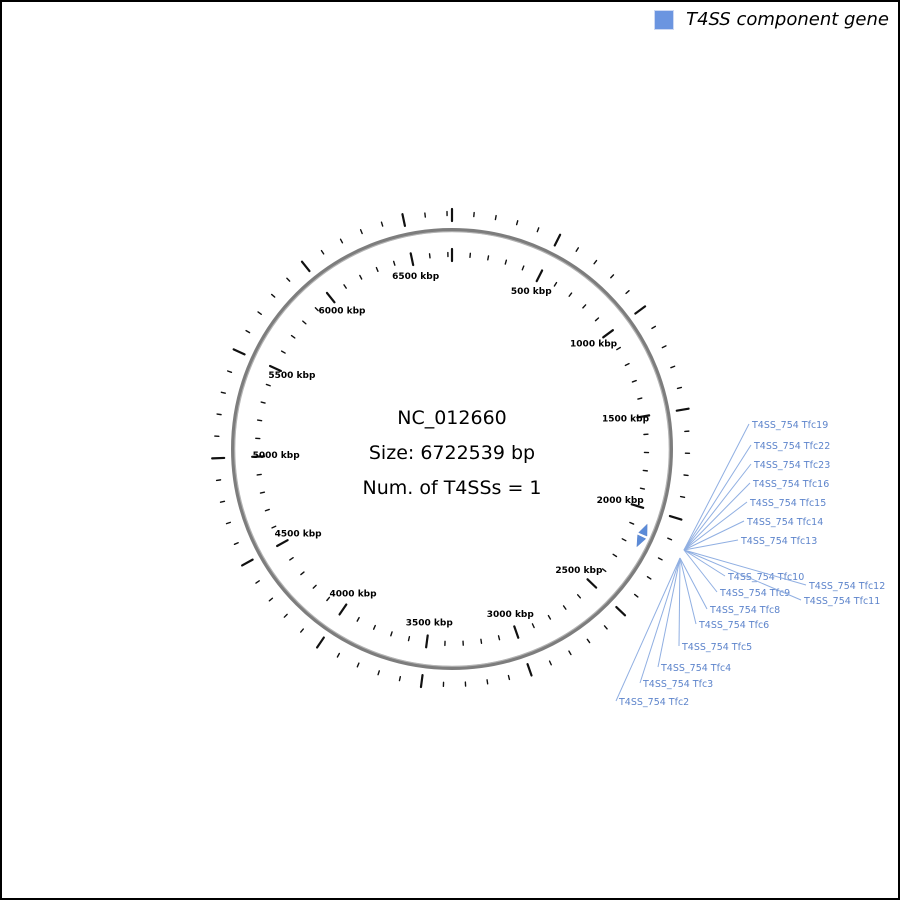 The image size is (900, 900). I want to click on gene-label: T4SS_754 Tfc19, so click(789, 425).